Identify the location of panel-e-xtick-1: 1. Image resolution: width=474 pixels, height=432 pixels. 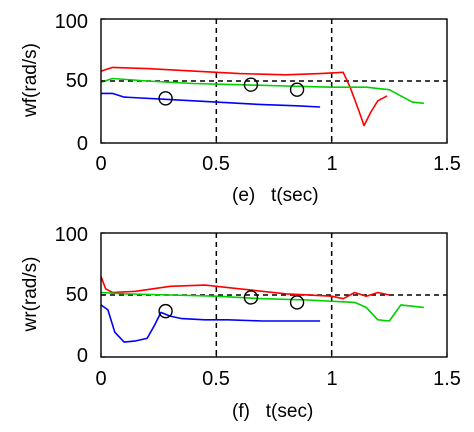
(331, 164).